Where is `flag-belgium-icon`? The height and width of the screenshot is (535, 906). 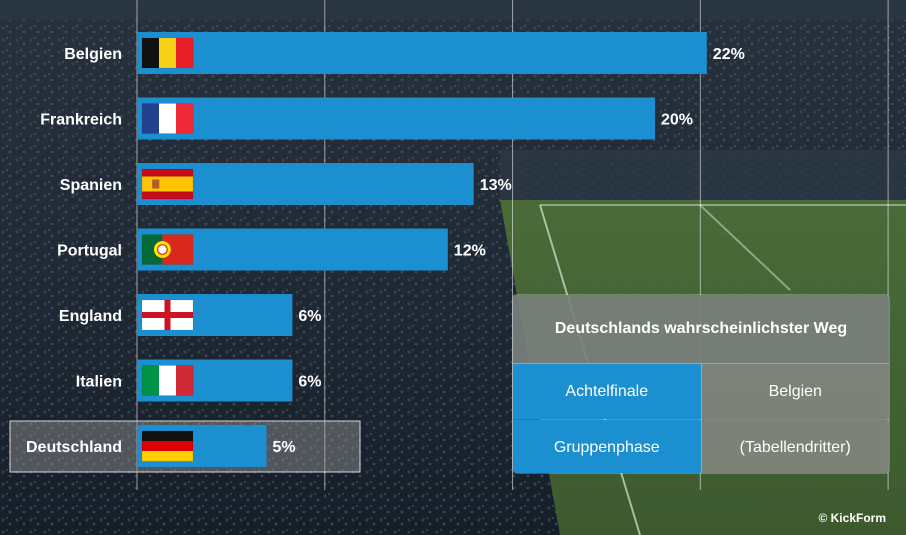
flag-belgium-icon is located at coordinates (167, 53).